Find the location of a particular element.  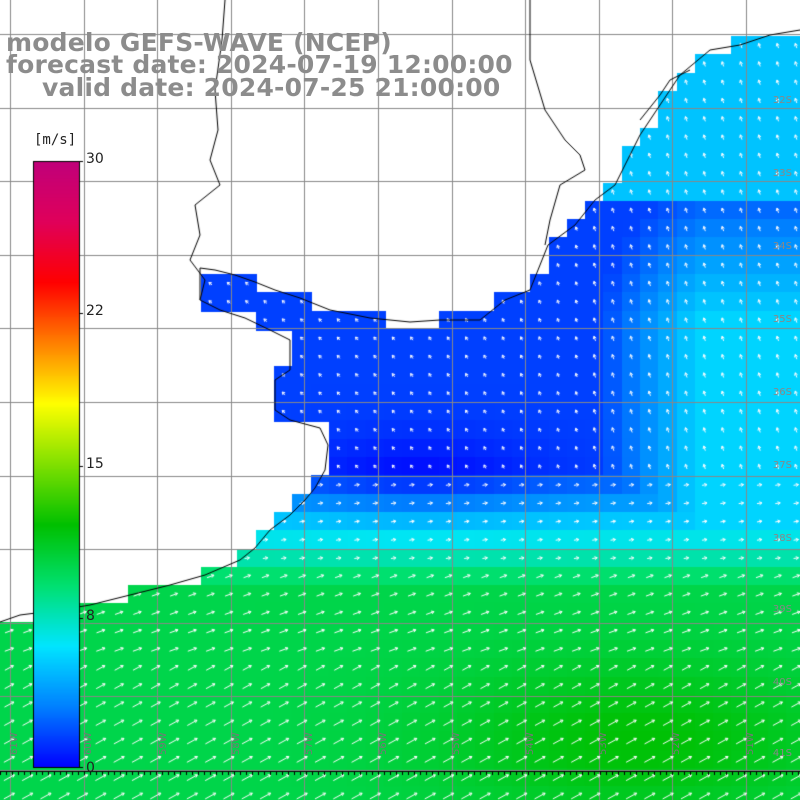

lon-label-58w: 58W is located at coordinates (236, 743).